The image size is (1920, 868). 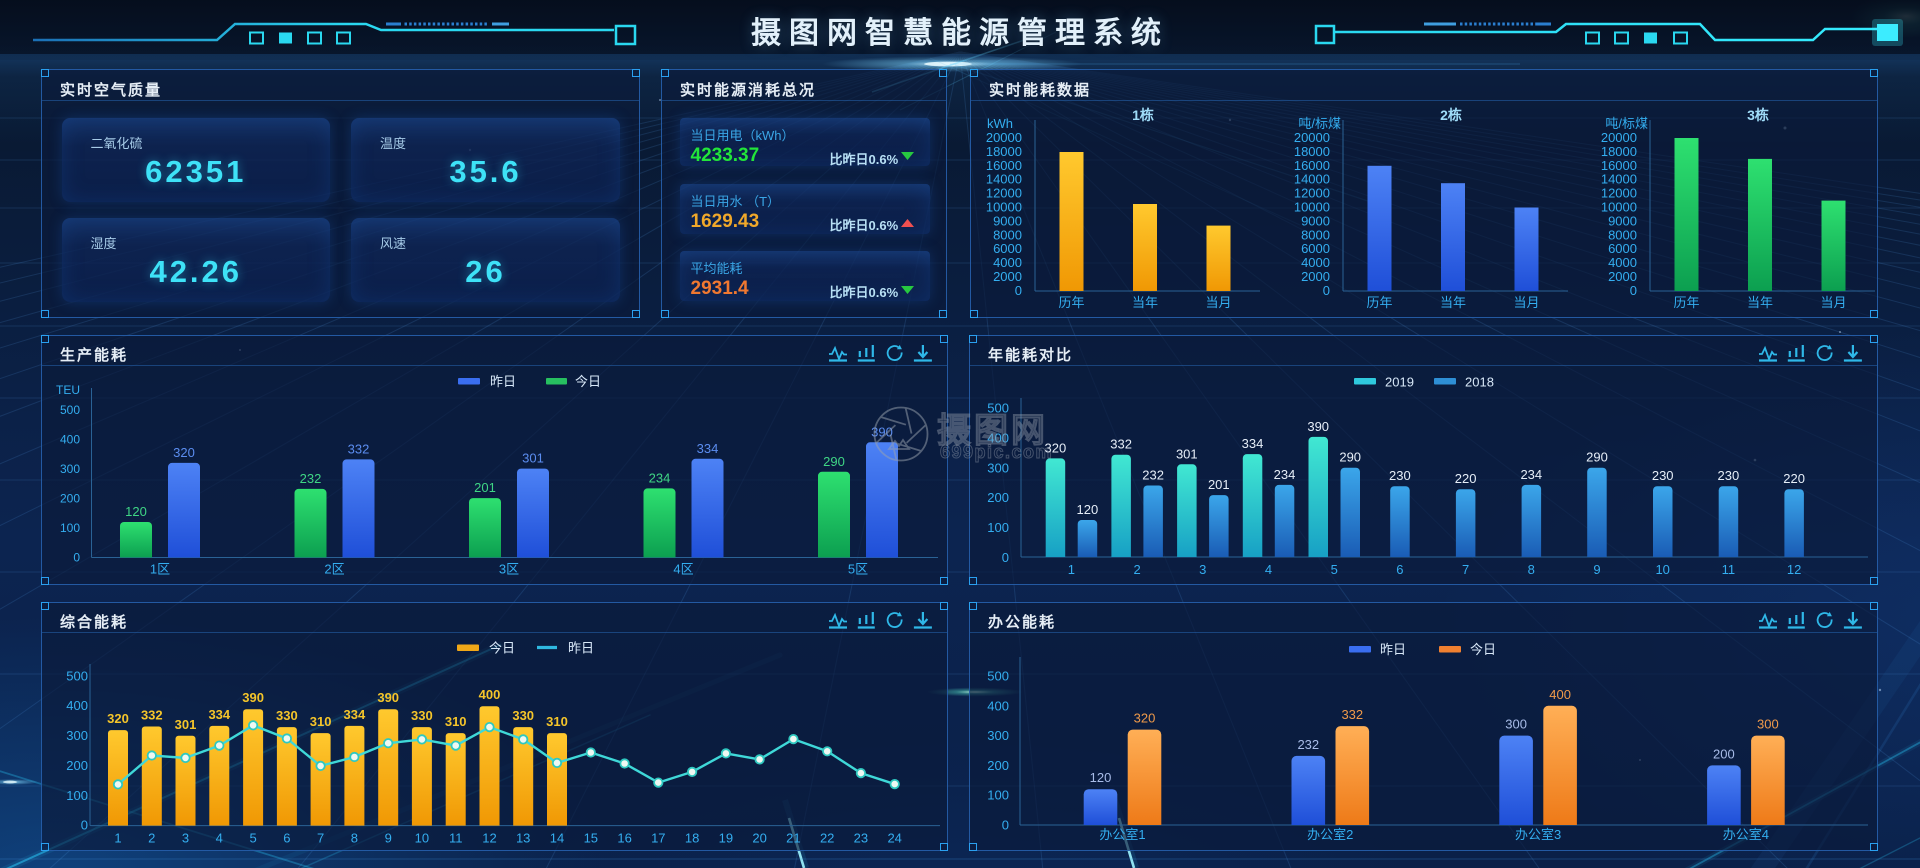 What do you see at coordinates (992, 431) in the screenshot?
I see `svg-text: 摄图网` at bounding box center [992, 431].